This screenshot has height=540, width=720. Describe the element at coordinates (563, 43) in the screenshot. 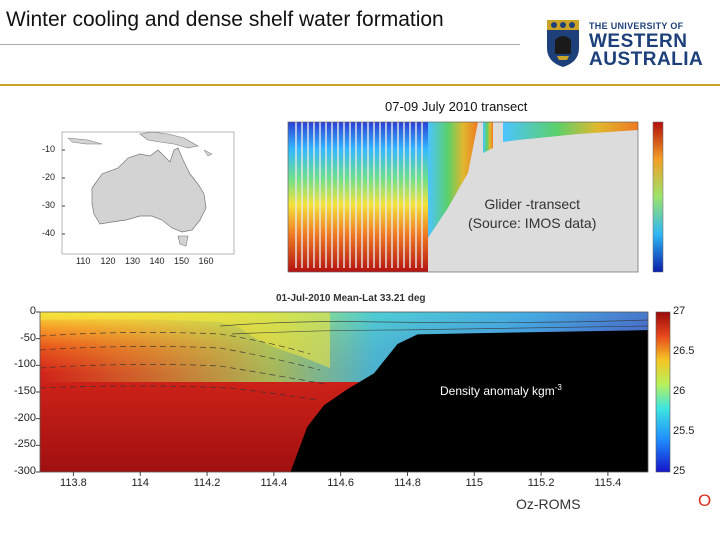

I see `uwa-crest-icon` at that location.